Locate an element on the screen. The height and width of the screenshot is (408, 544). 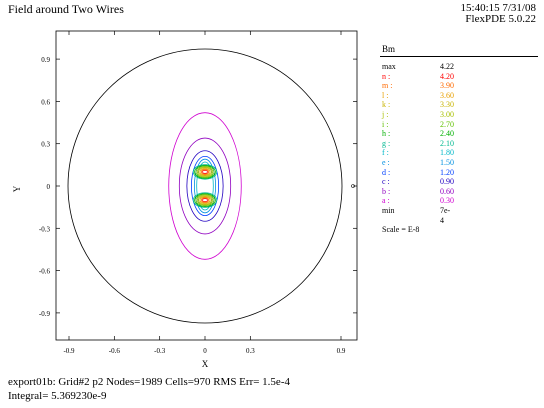
legend-value: 0.30 is located at coordinates (447, 201).